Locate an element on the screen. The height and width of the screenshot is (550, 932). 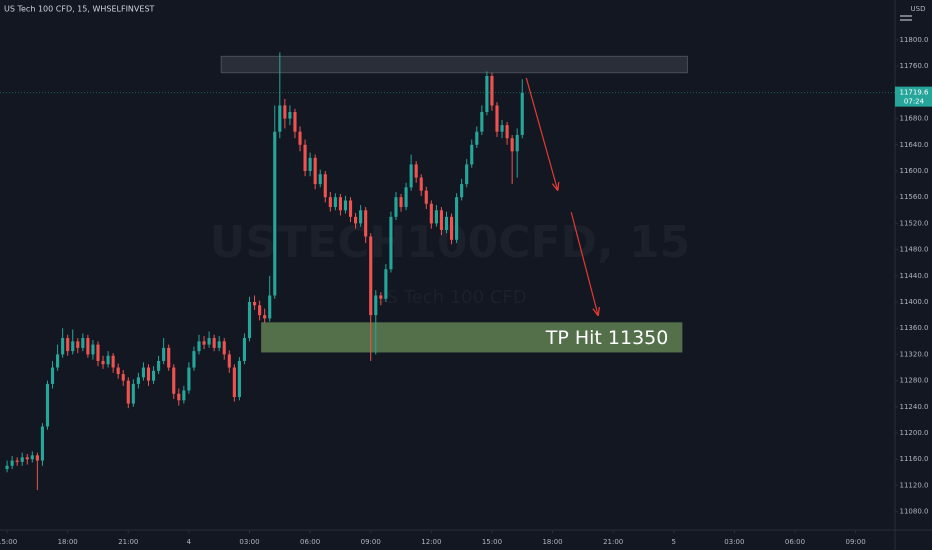
countdown: 07:24 is located at coordinates (914, 102).